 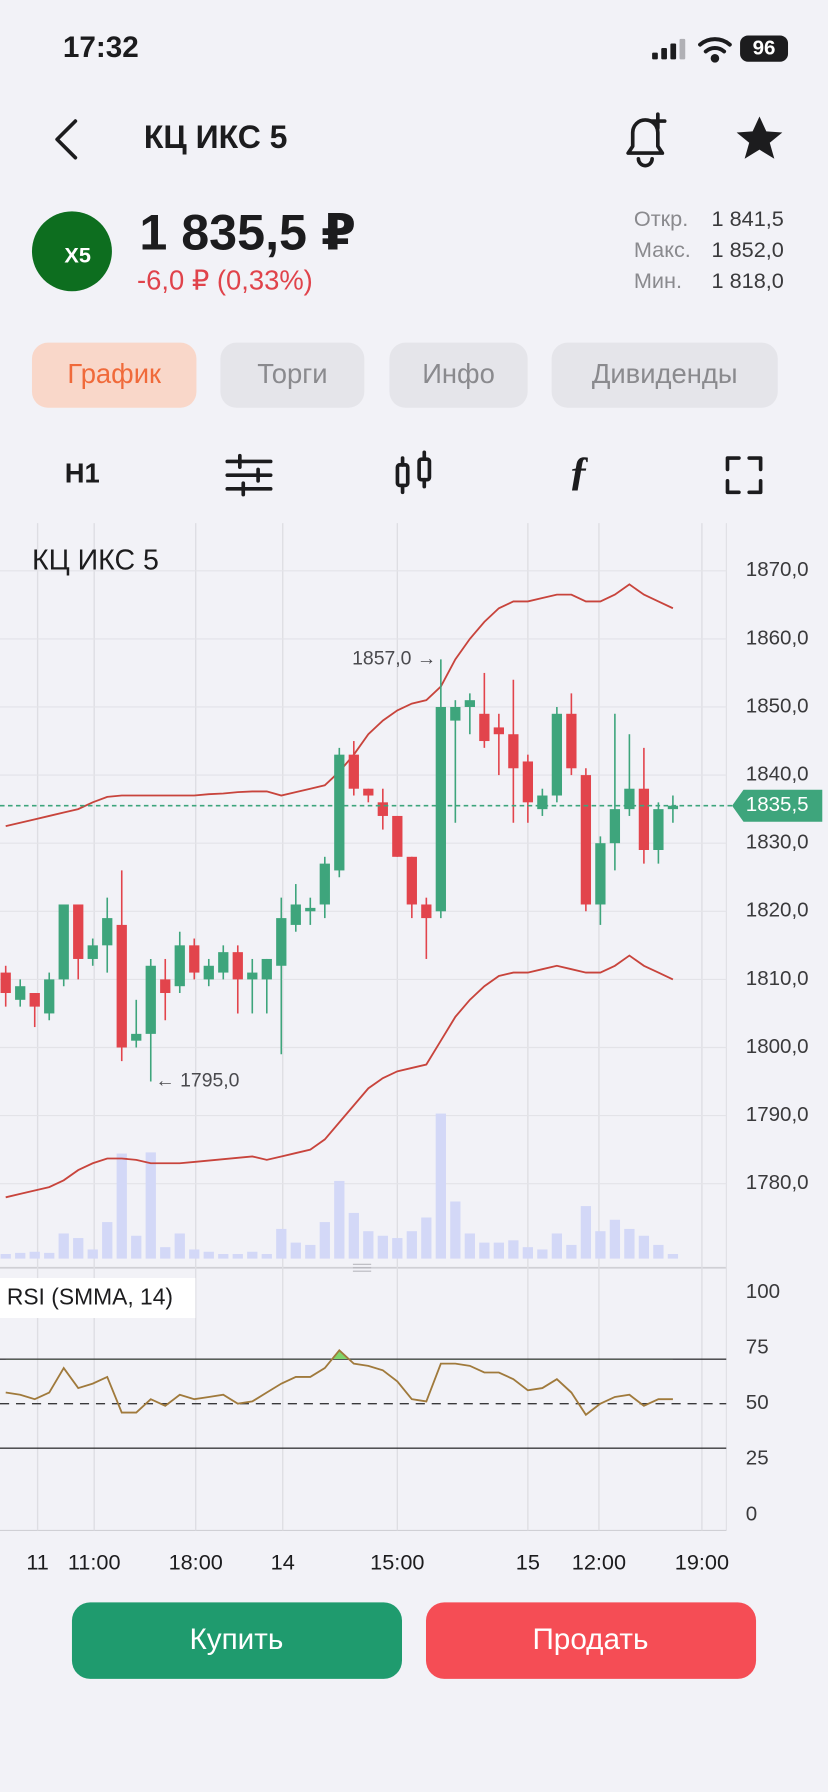 I want to click on rsi-plot, so click(x=363, y=1398).